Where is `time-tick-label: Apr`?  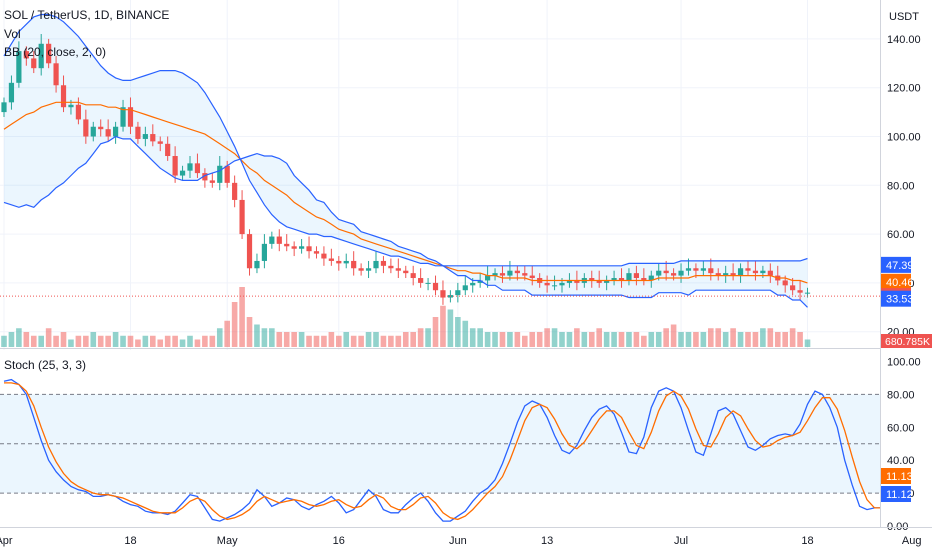
time-tick-label: Apr is located at coordinates (6, 541).